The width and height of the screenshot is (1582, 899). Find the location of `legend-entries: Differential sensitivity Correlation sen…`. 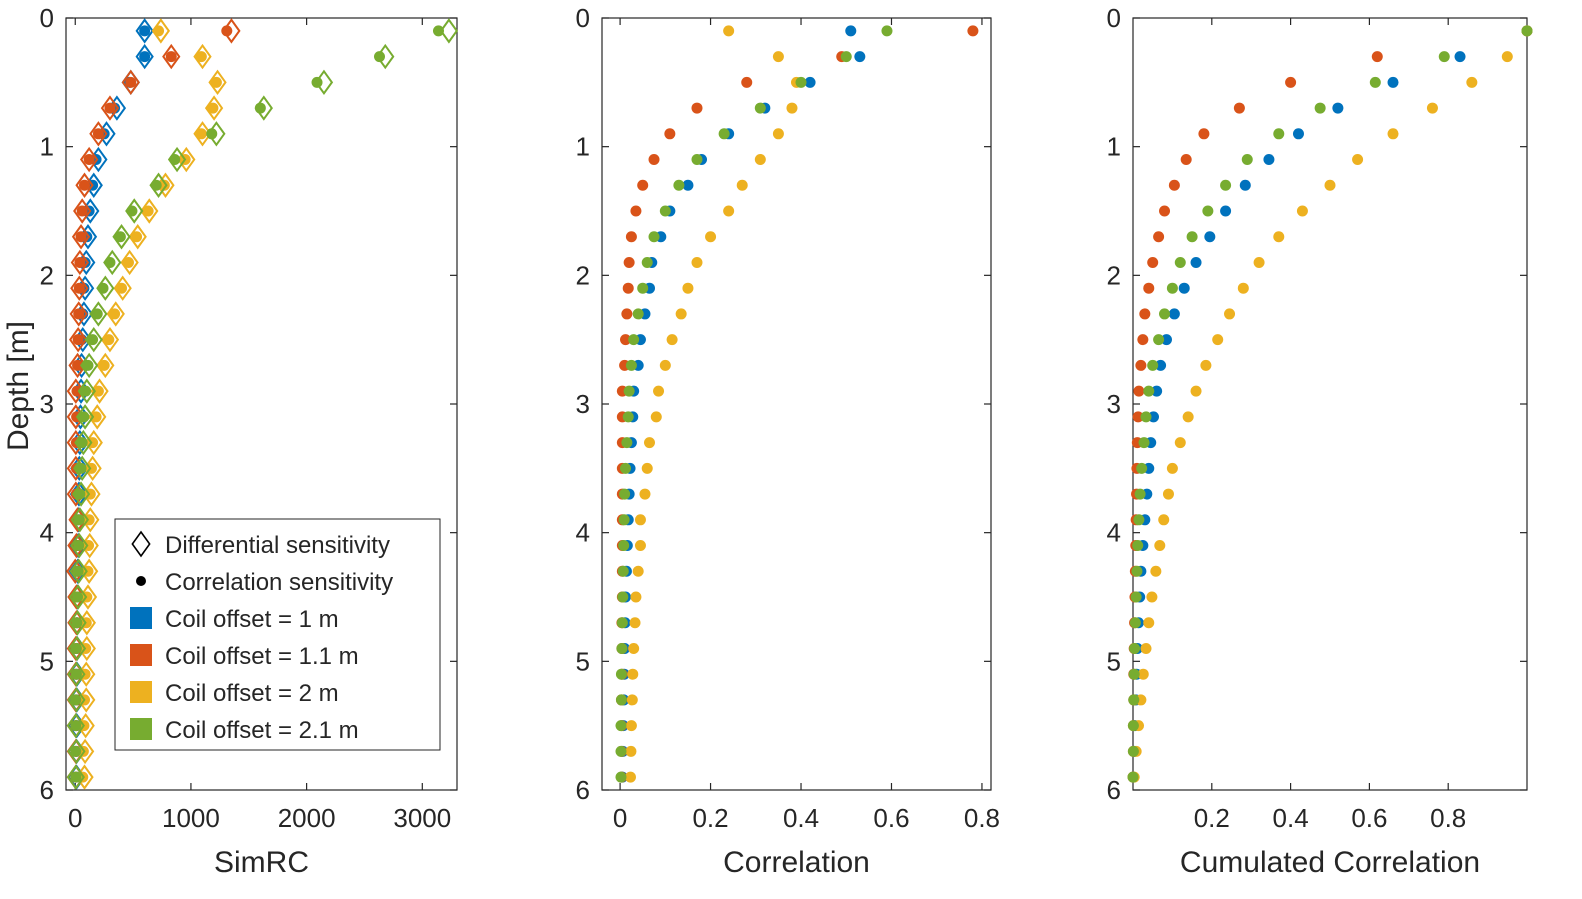

legend-entries: Differential sensitivity Correlation sen… is located at coordinates (261, 637).